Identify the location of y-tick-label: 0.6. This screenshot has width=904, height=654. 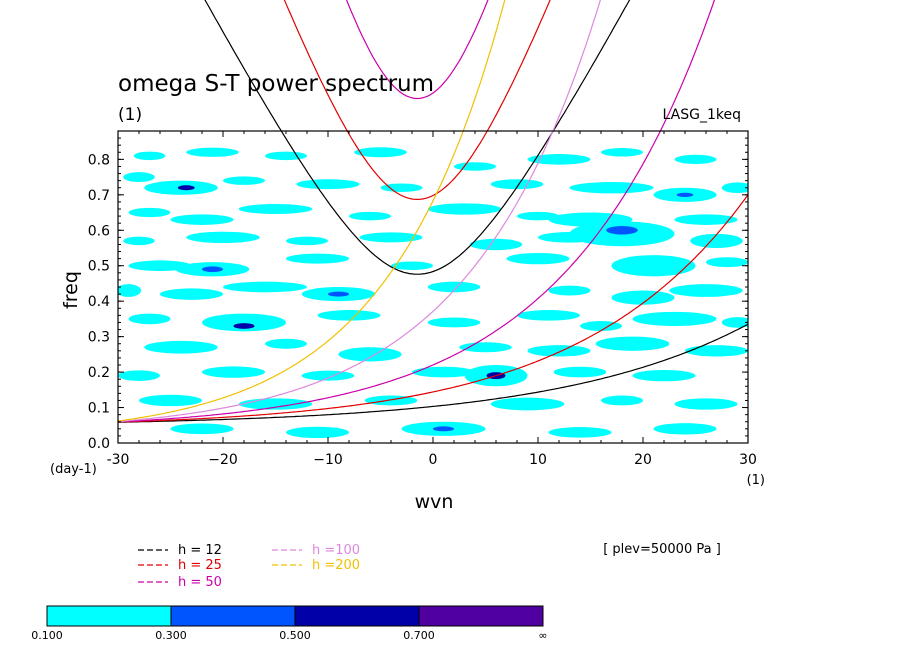
(99, 231).